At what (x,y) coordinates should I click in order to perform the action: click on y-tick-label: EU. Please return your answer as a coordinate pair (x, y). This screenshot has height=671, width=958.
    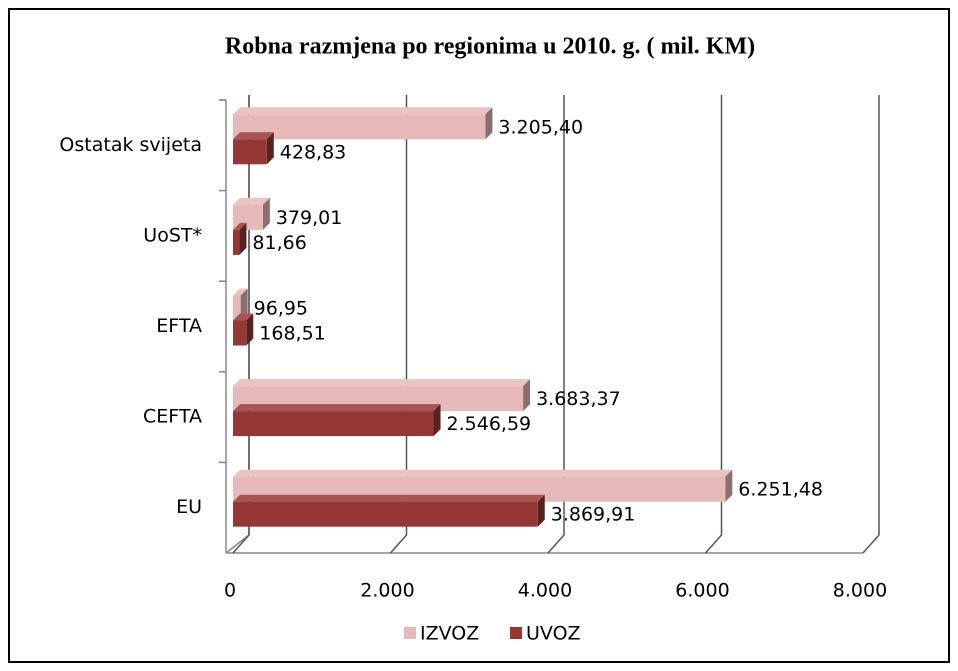
    Looking at the image, I should click on (189, 507).